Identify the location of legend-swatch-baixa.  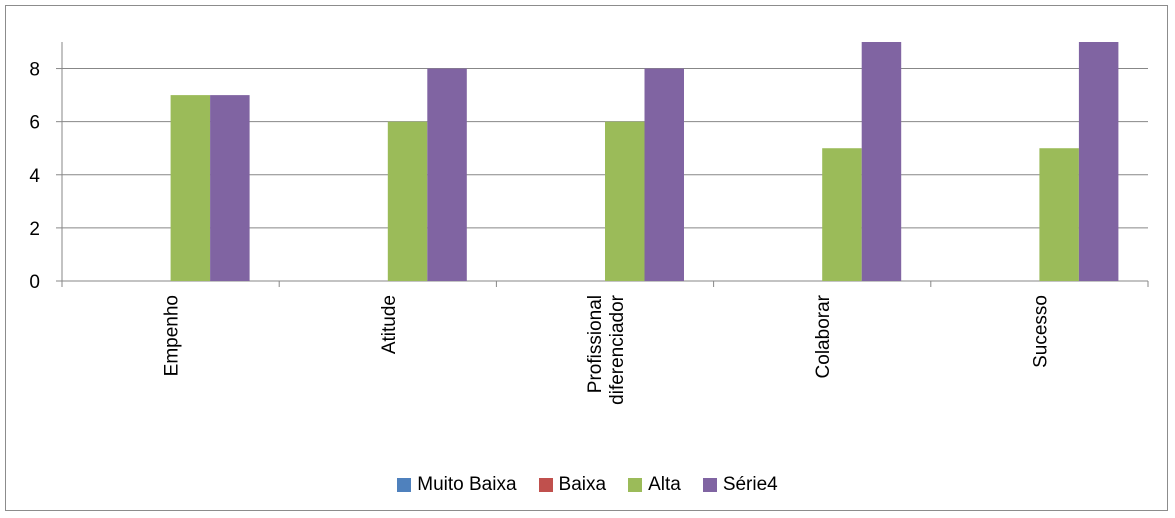
(545, 485).